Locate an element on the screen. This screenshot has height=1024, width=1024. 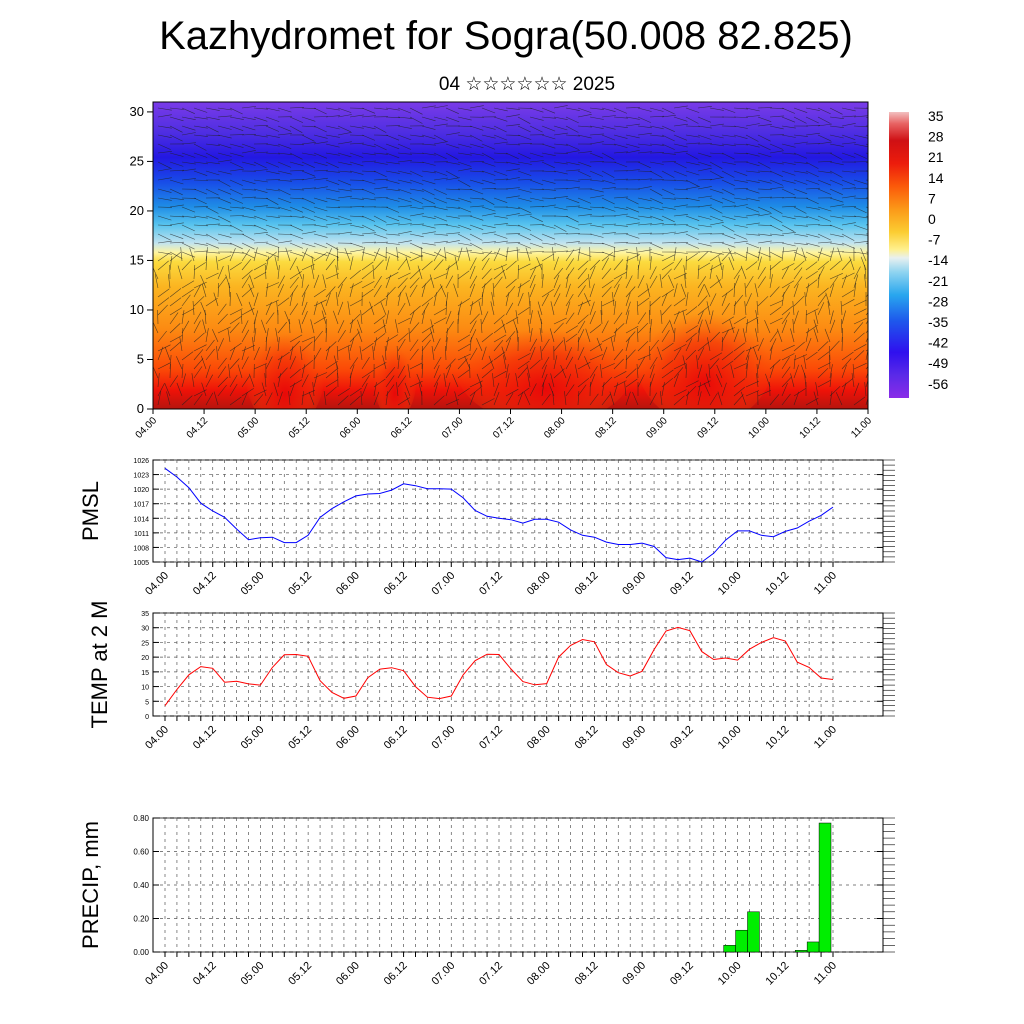
x-tick-label: 10.12 is located at coordinates (811, 428).